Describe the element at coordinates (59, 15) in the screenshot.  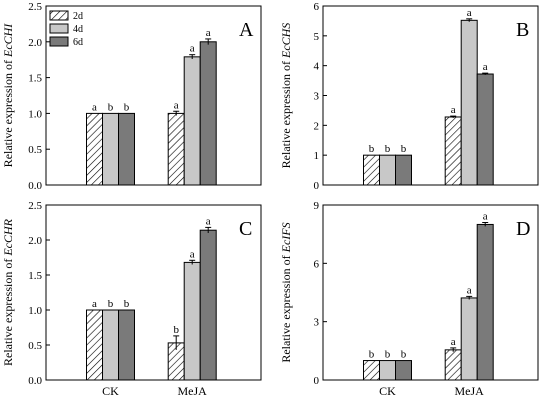
I see `legend-swatch-2d` at that location.